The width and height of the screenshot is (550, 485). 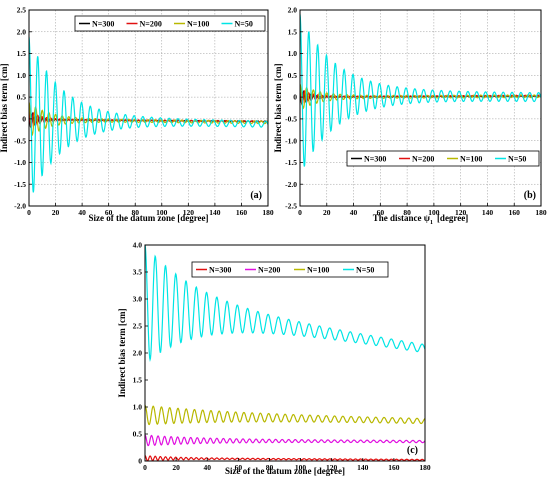 What do you see at coordinates (412, 450) in the screenshot?
I see `panel-label: (c)` at bounding box center [412, 450].